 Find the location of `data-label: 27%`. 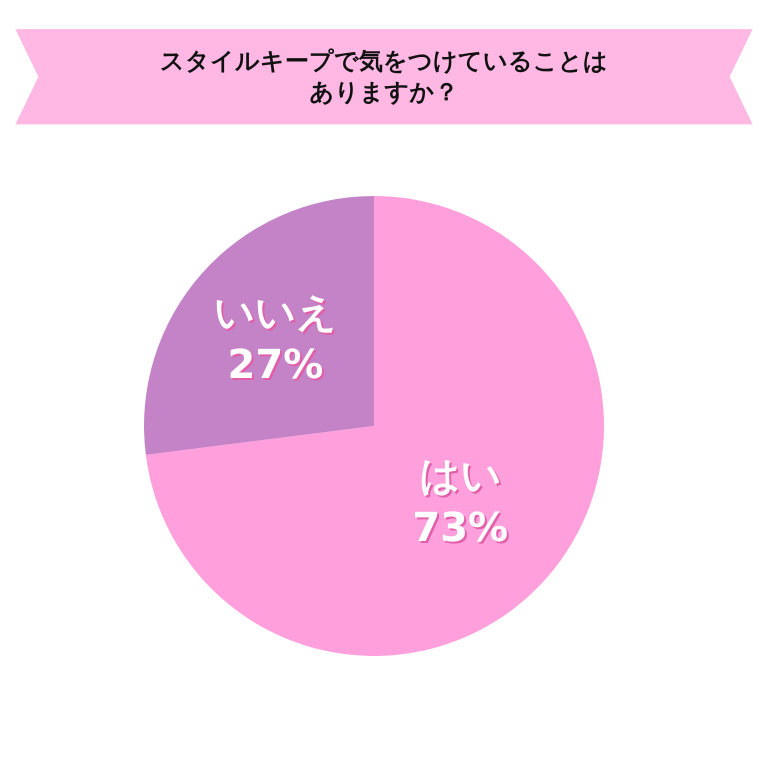

data-label: 27% is located at coordinates (276, 365).